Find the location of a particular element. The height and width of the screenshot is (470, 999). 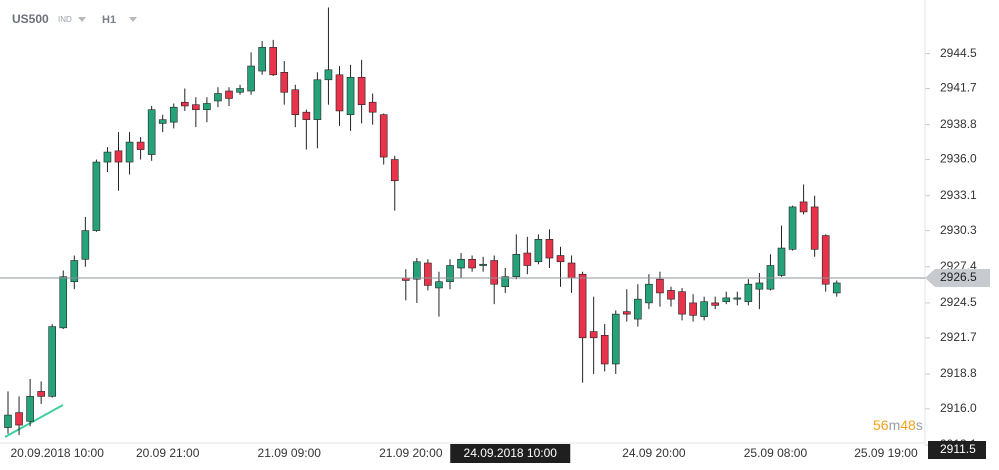

crosshair-time-box is located at coordinates (510, 453).